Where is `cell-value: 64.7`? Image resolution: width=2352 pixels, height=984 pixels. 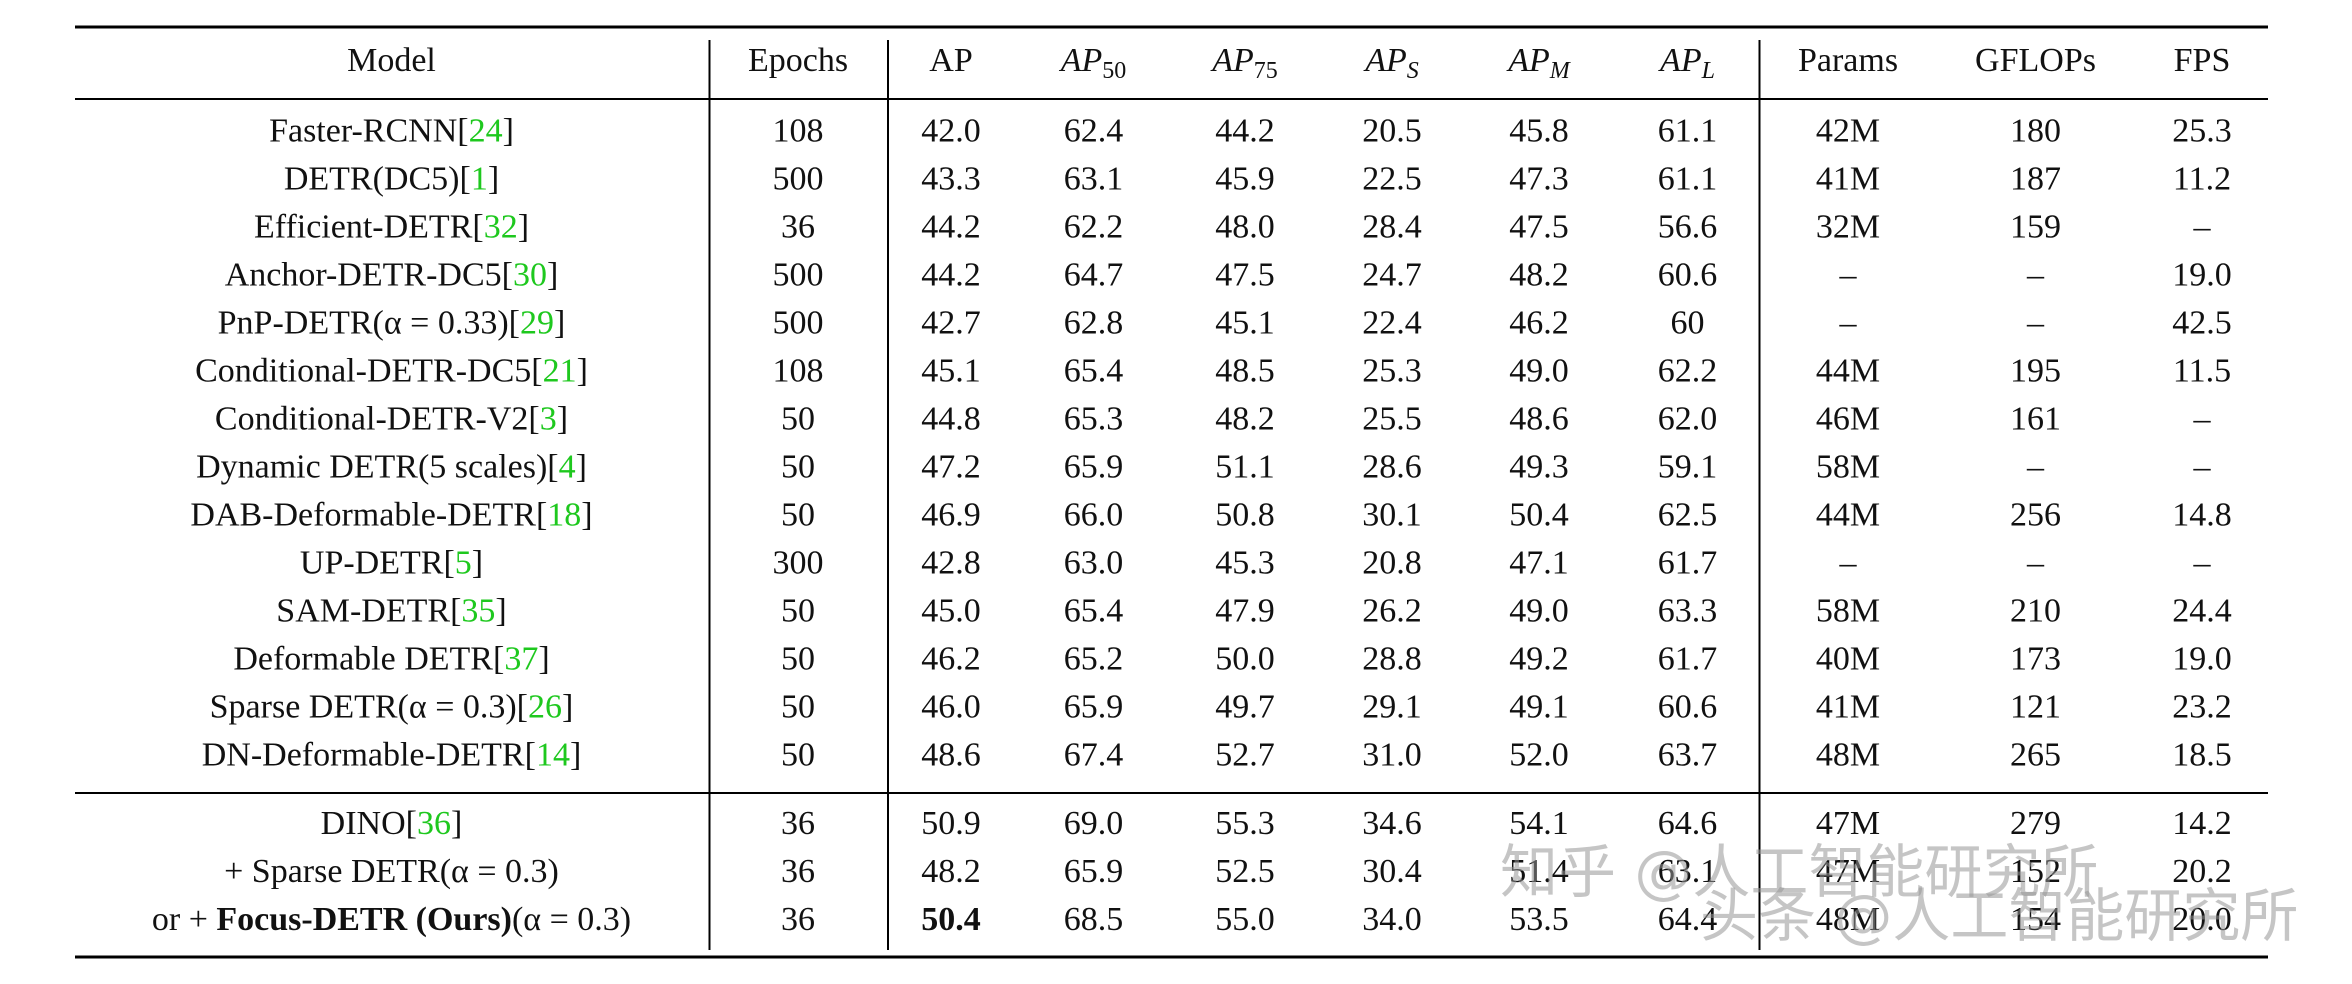
cell-value: 64.7 is located at coordinates (1094, 274).